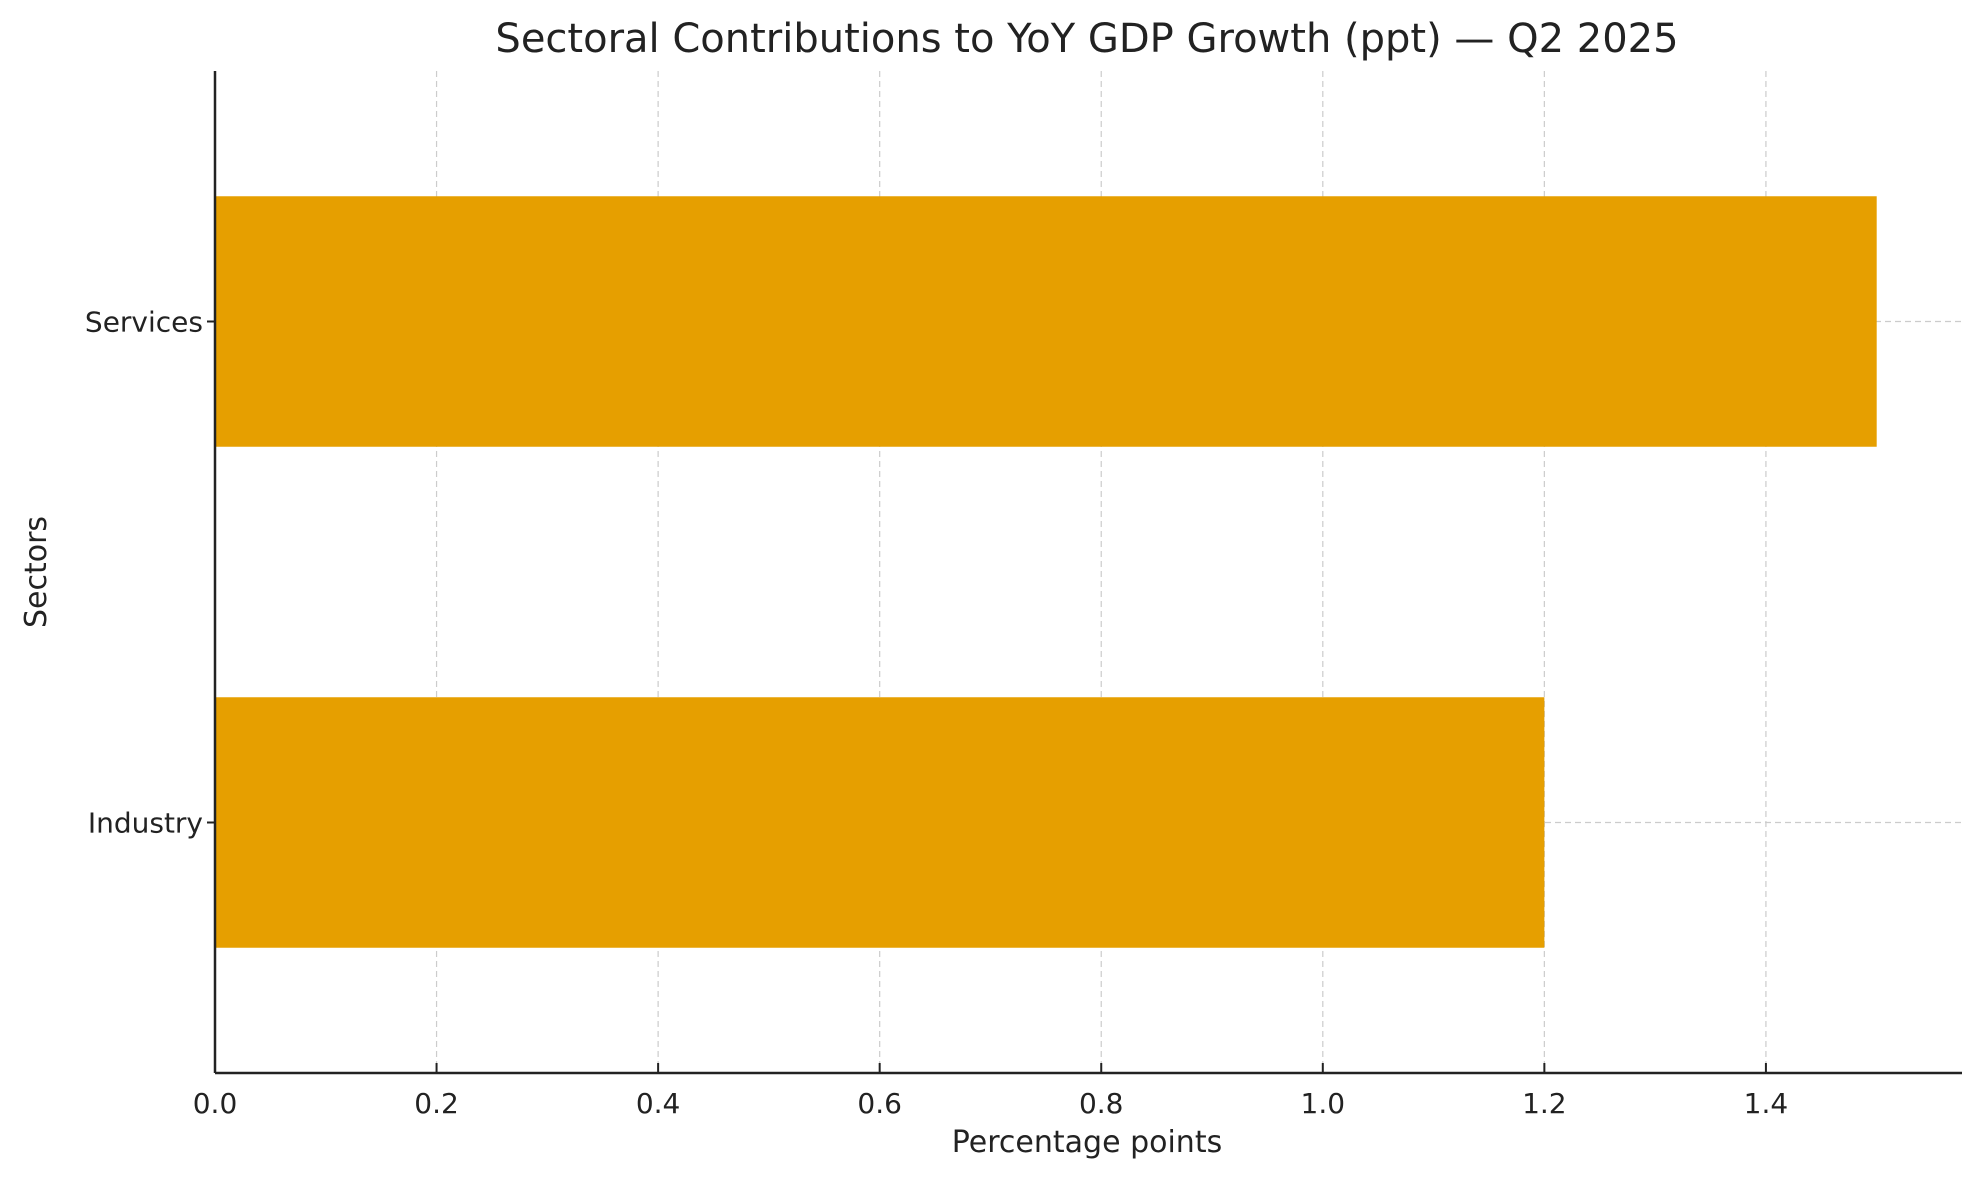 The image size is (1979, 1184). What do you see at coordinates (150, 573) in the screenshot?
I see `y-ticks: Industry Services` at bounding box center [150, 573].